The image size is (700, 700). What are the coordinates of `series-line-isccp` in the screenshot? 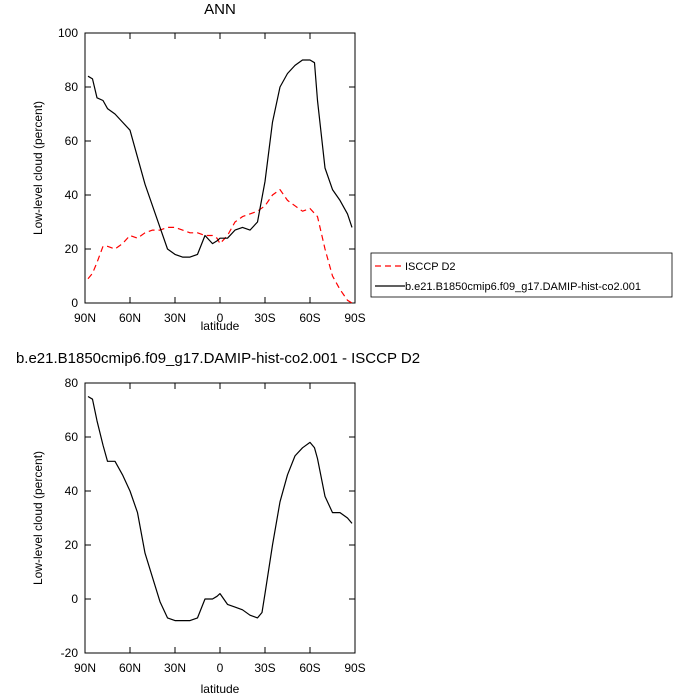 It's located at (220, 246).